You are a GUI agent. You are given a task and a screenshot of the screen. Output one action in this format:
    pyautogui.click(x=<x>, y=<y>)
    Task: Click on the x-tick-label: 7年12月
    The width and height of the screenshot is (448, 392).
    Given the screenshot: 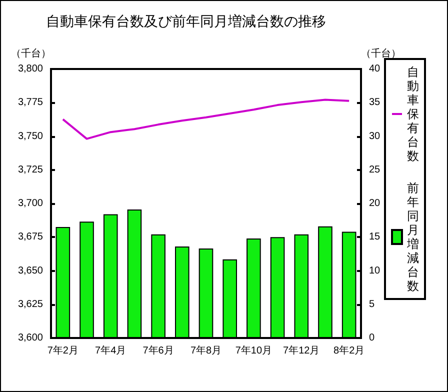 What is the action you would take?
    pyautogui.click(x=301, y=350)
    